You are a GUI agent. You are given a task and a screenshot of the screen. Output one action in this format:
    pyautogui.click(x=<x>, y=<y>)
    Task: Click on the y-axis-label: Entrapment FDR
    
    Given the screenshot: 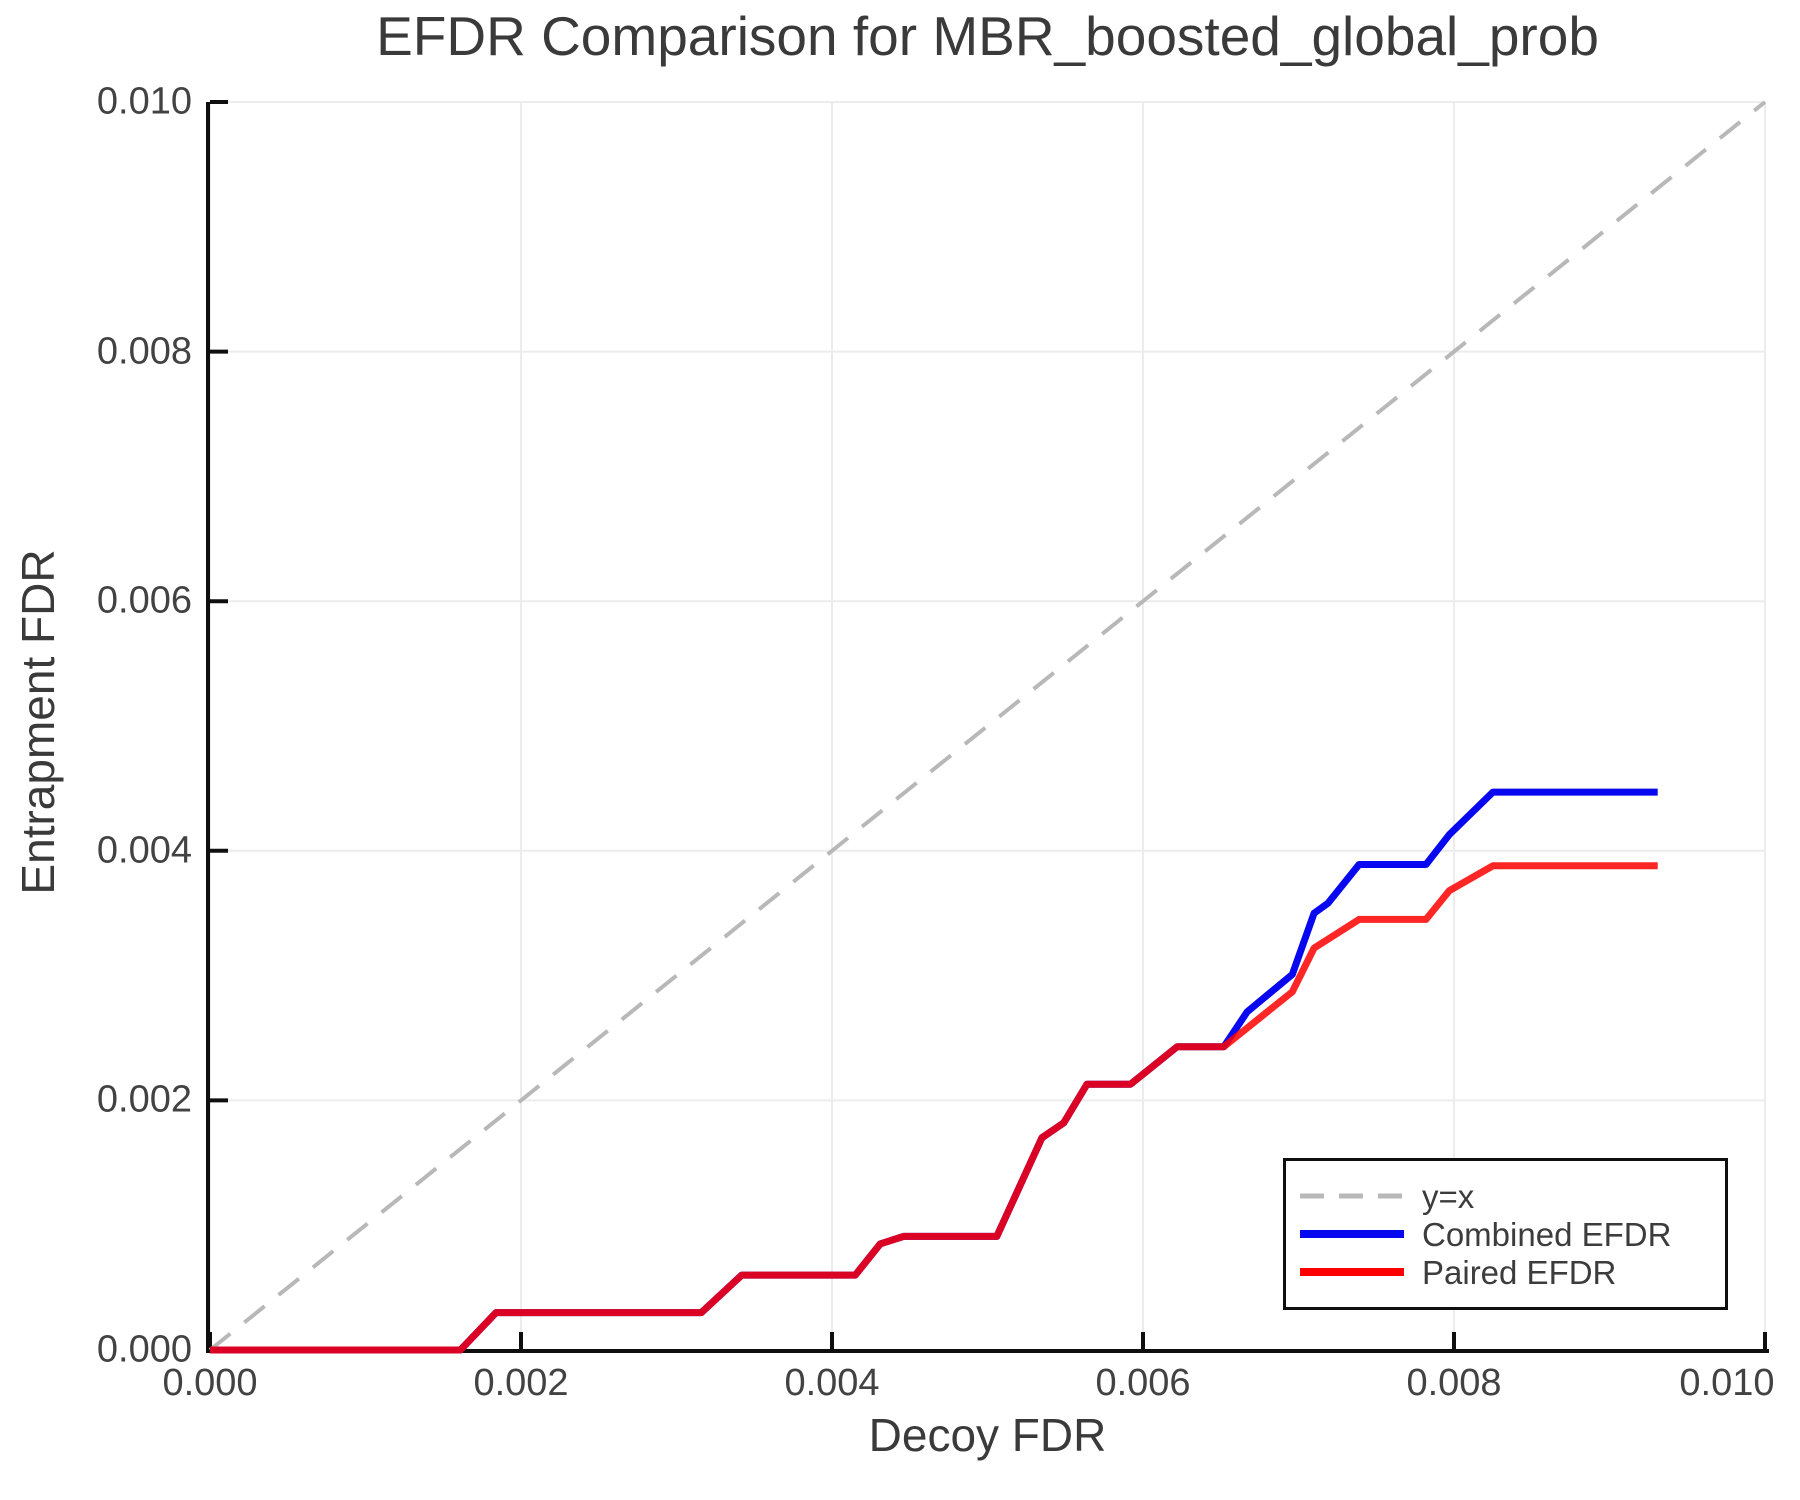 What is the action you would take?
    pyautogui.click(x=38, y=722)
    